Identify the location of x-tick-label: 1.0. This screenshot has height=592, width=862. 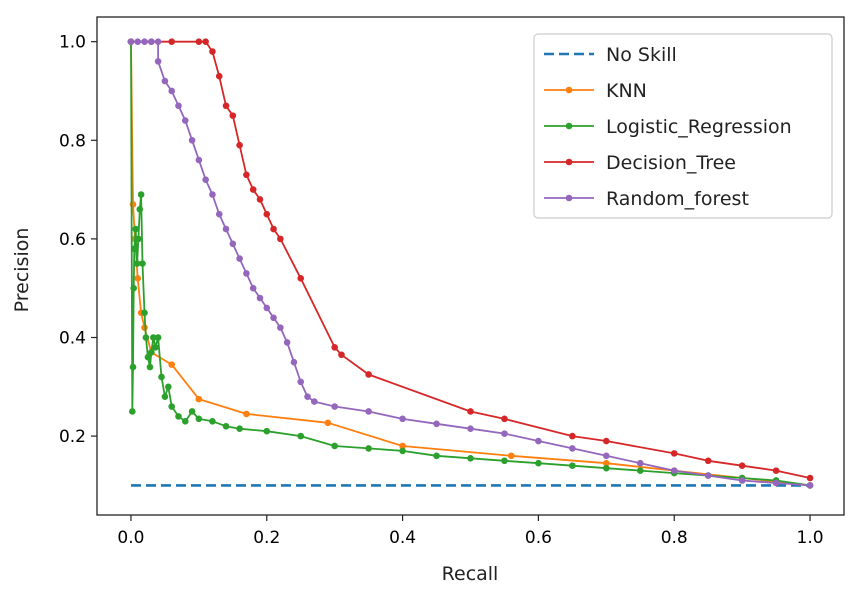
(810, 538).